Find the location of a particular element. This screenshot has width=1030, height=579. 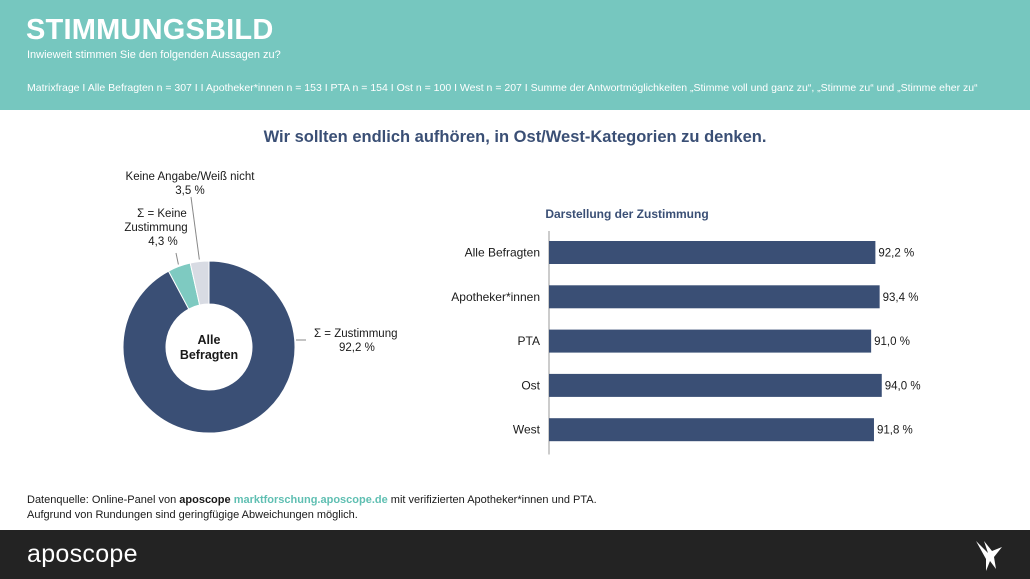

source-link: marktforschung.aposcope.de is located at coordinates (310, 500).